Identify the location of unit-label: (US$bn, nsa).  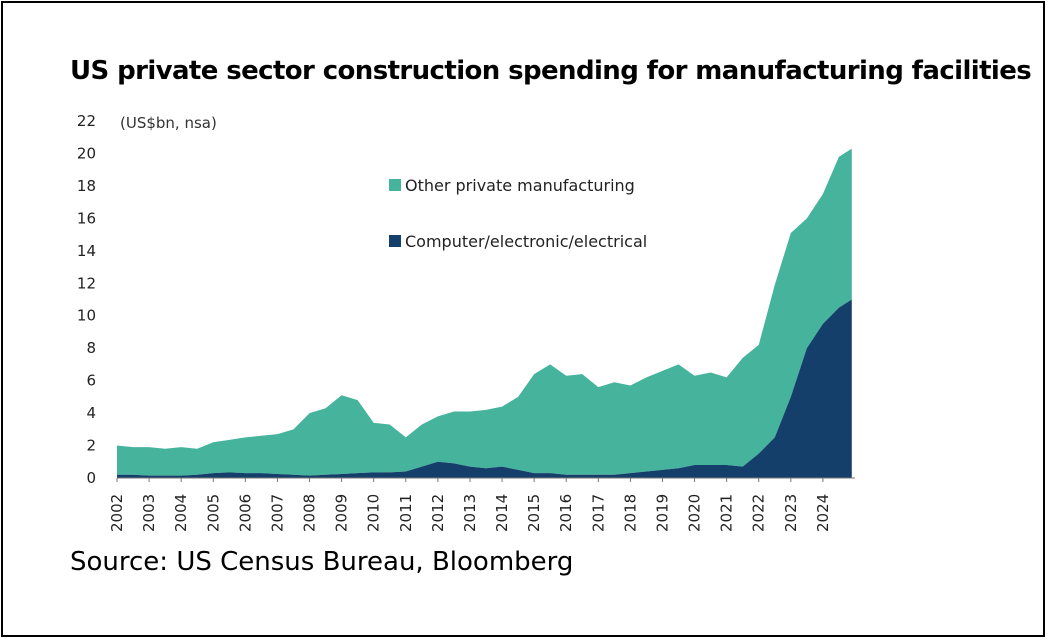
(168, 123).